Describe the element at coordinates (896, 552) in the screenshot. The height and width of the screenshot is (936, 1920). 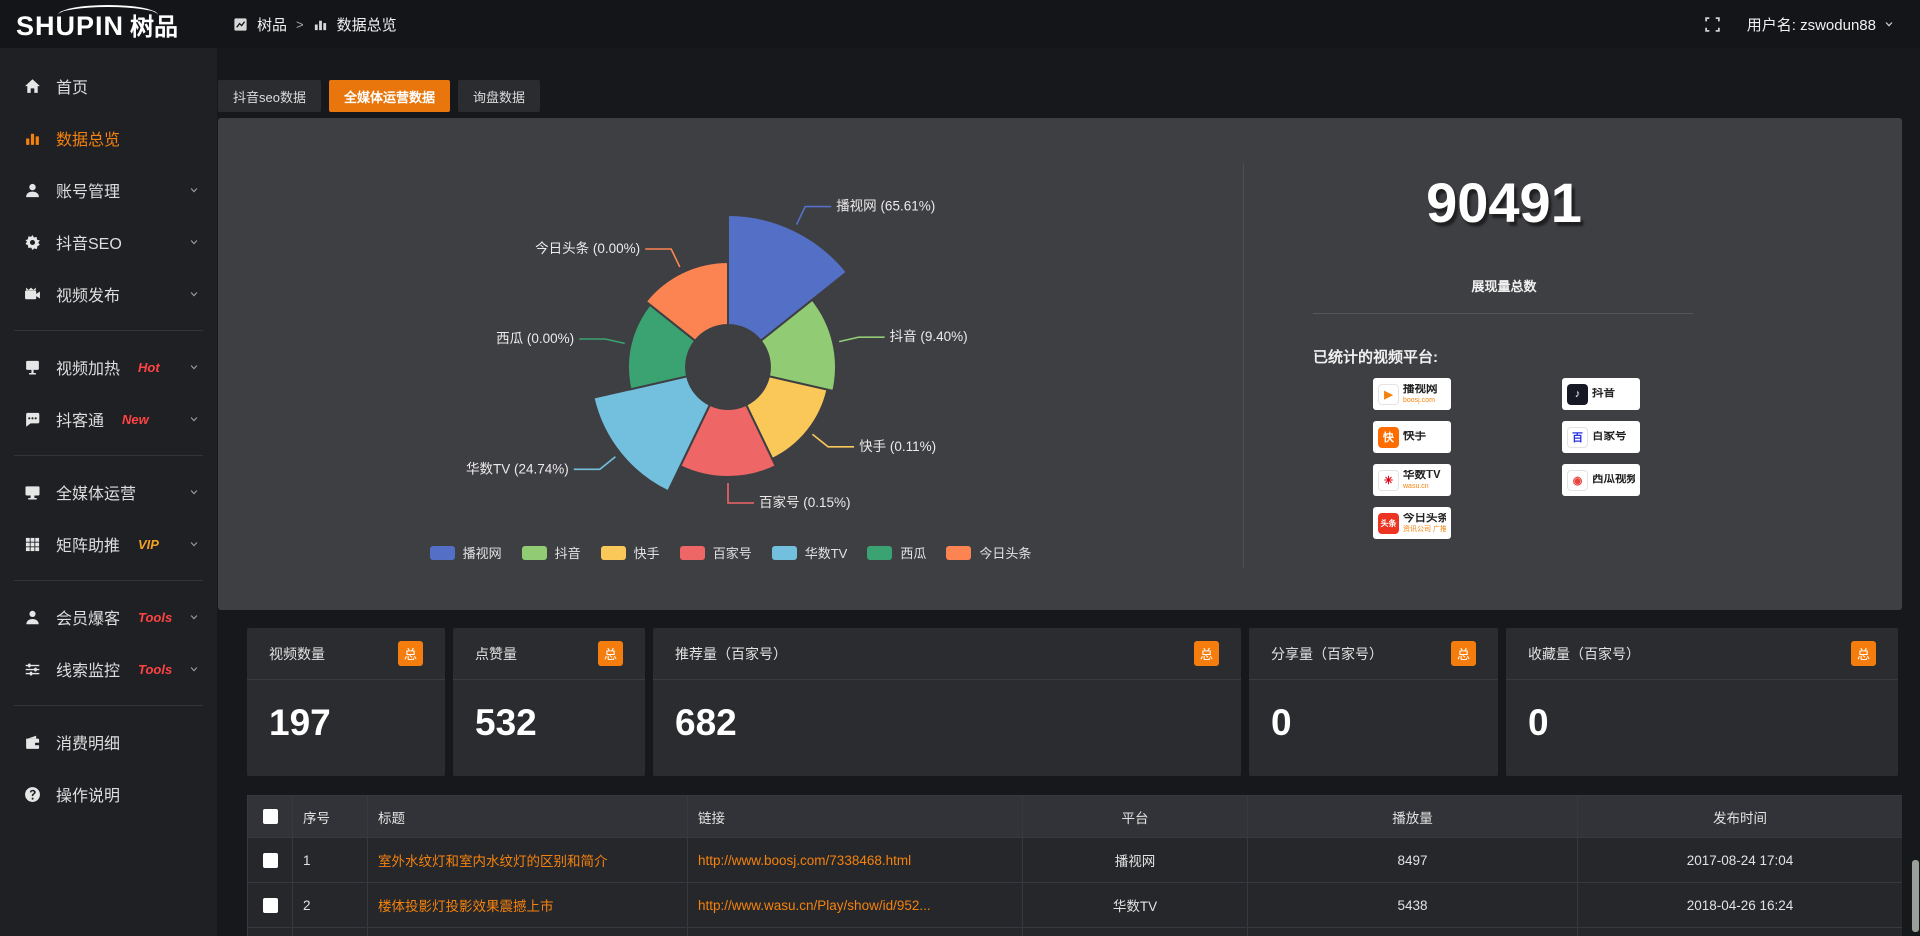
I see `legend-item-西瓜: 西瓜` at that location.